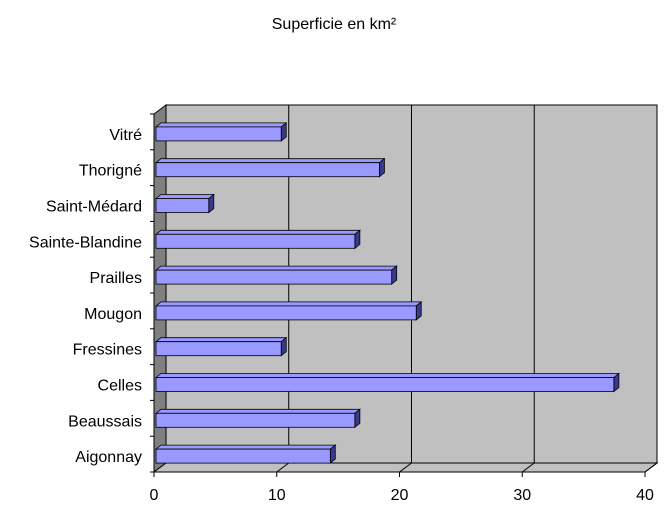 This screenshot has height=512, width=668. Describe the element at coordinates (277, 495) in the screenshot. I see `x-tick-label: 10` at that location.